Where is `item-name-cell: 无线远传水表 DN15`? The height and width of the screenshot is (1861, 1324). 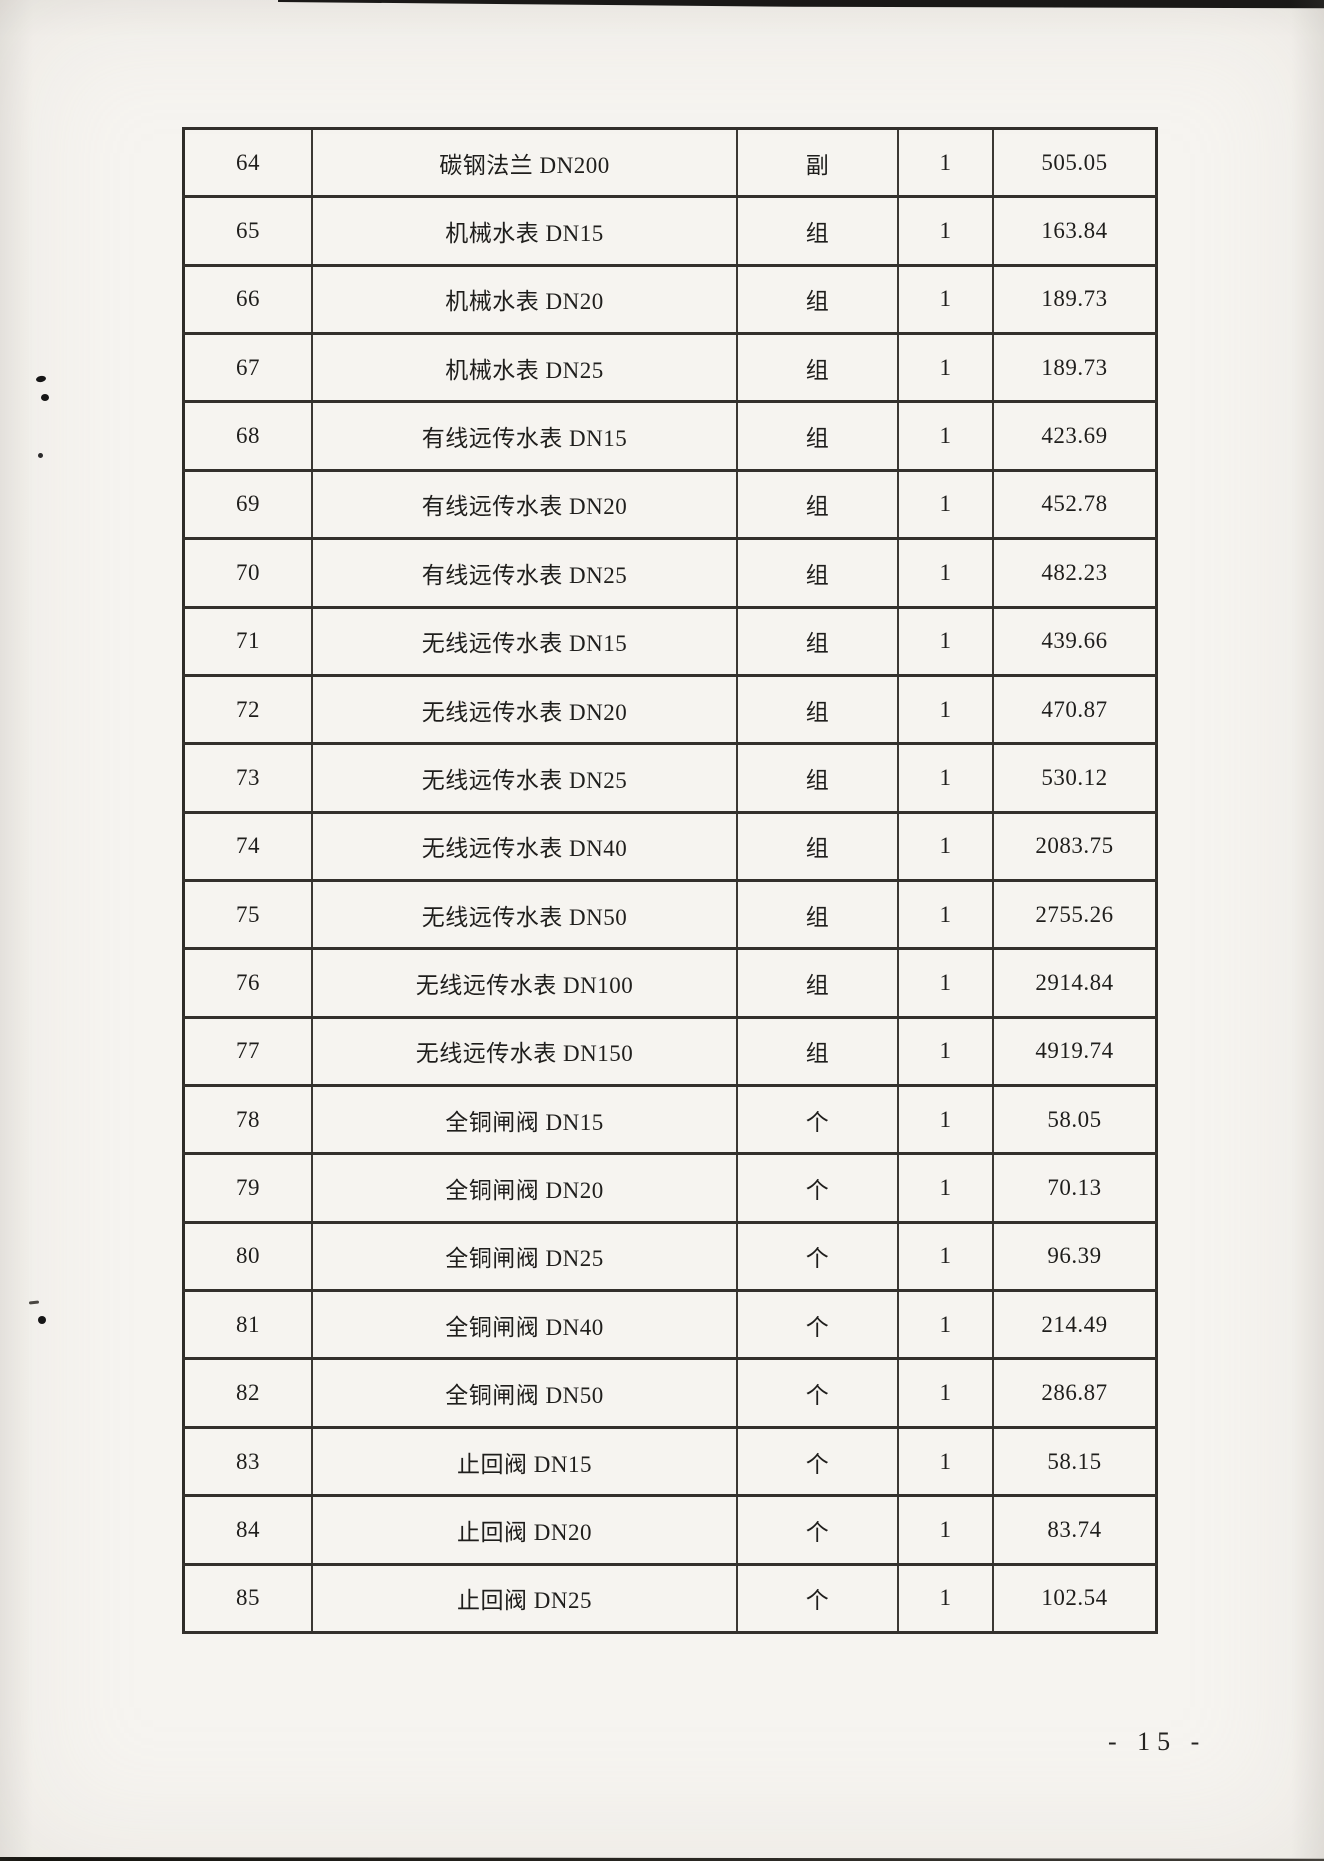 item-name-cell: 无线远传水表 DN15 is located at coordinates (524, 641).